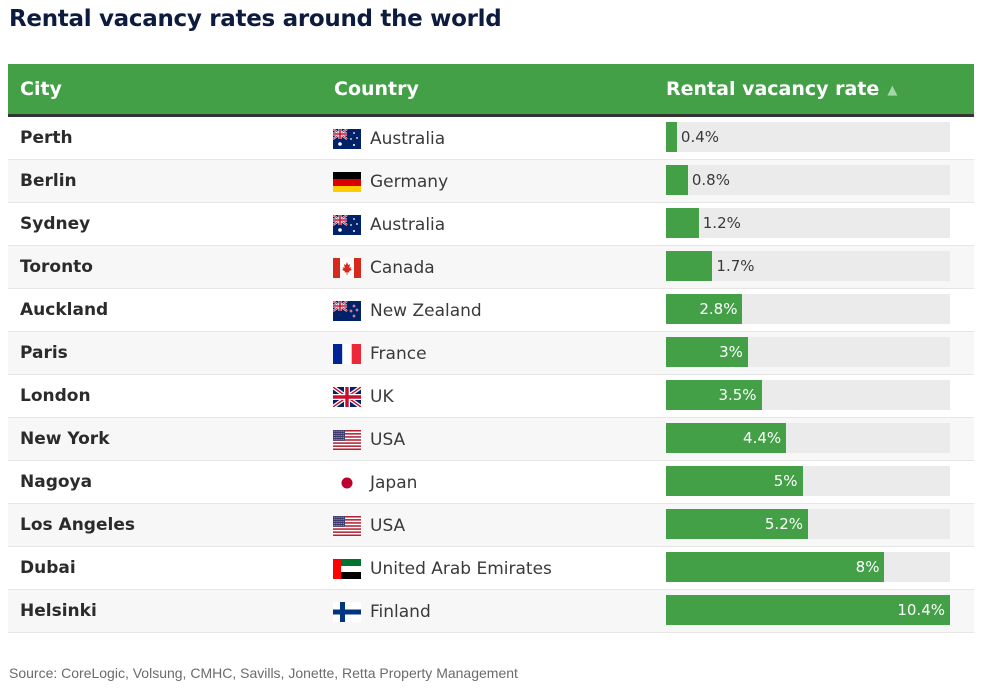 This screenshot has height=691, width=982. Describe the element at coordinates (46, 138) in the screenshot. I see `city-cell: Perth` at that location.